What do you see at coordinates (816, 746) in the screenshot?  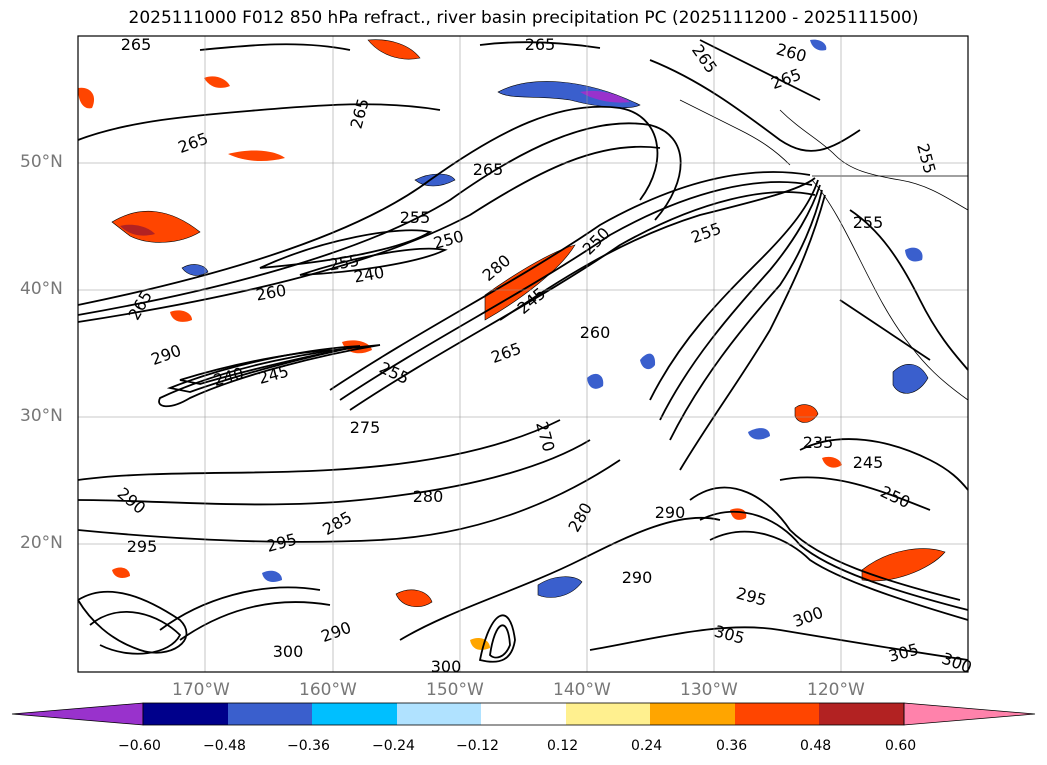 I see `colorbar-tick-label: 0.48` at bounding box center [816, 746].